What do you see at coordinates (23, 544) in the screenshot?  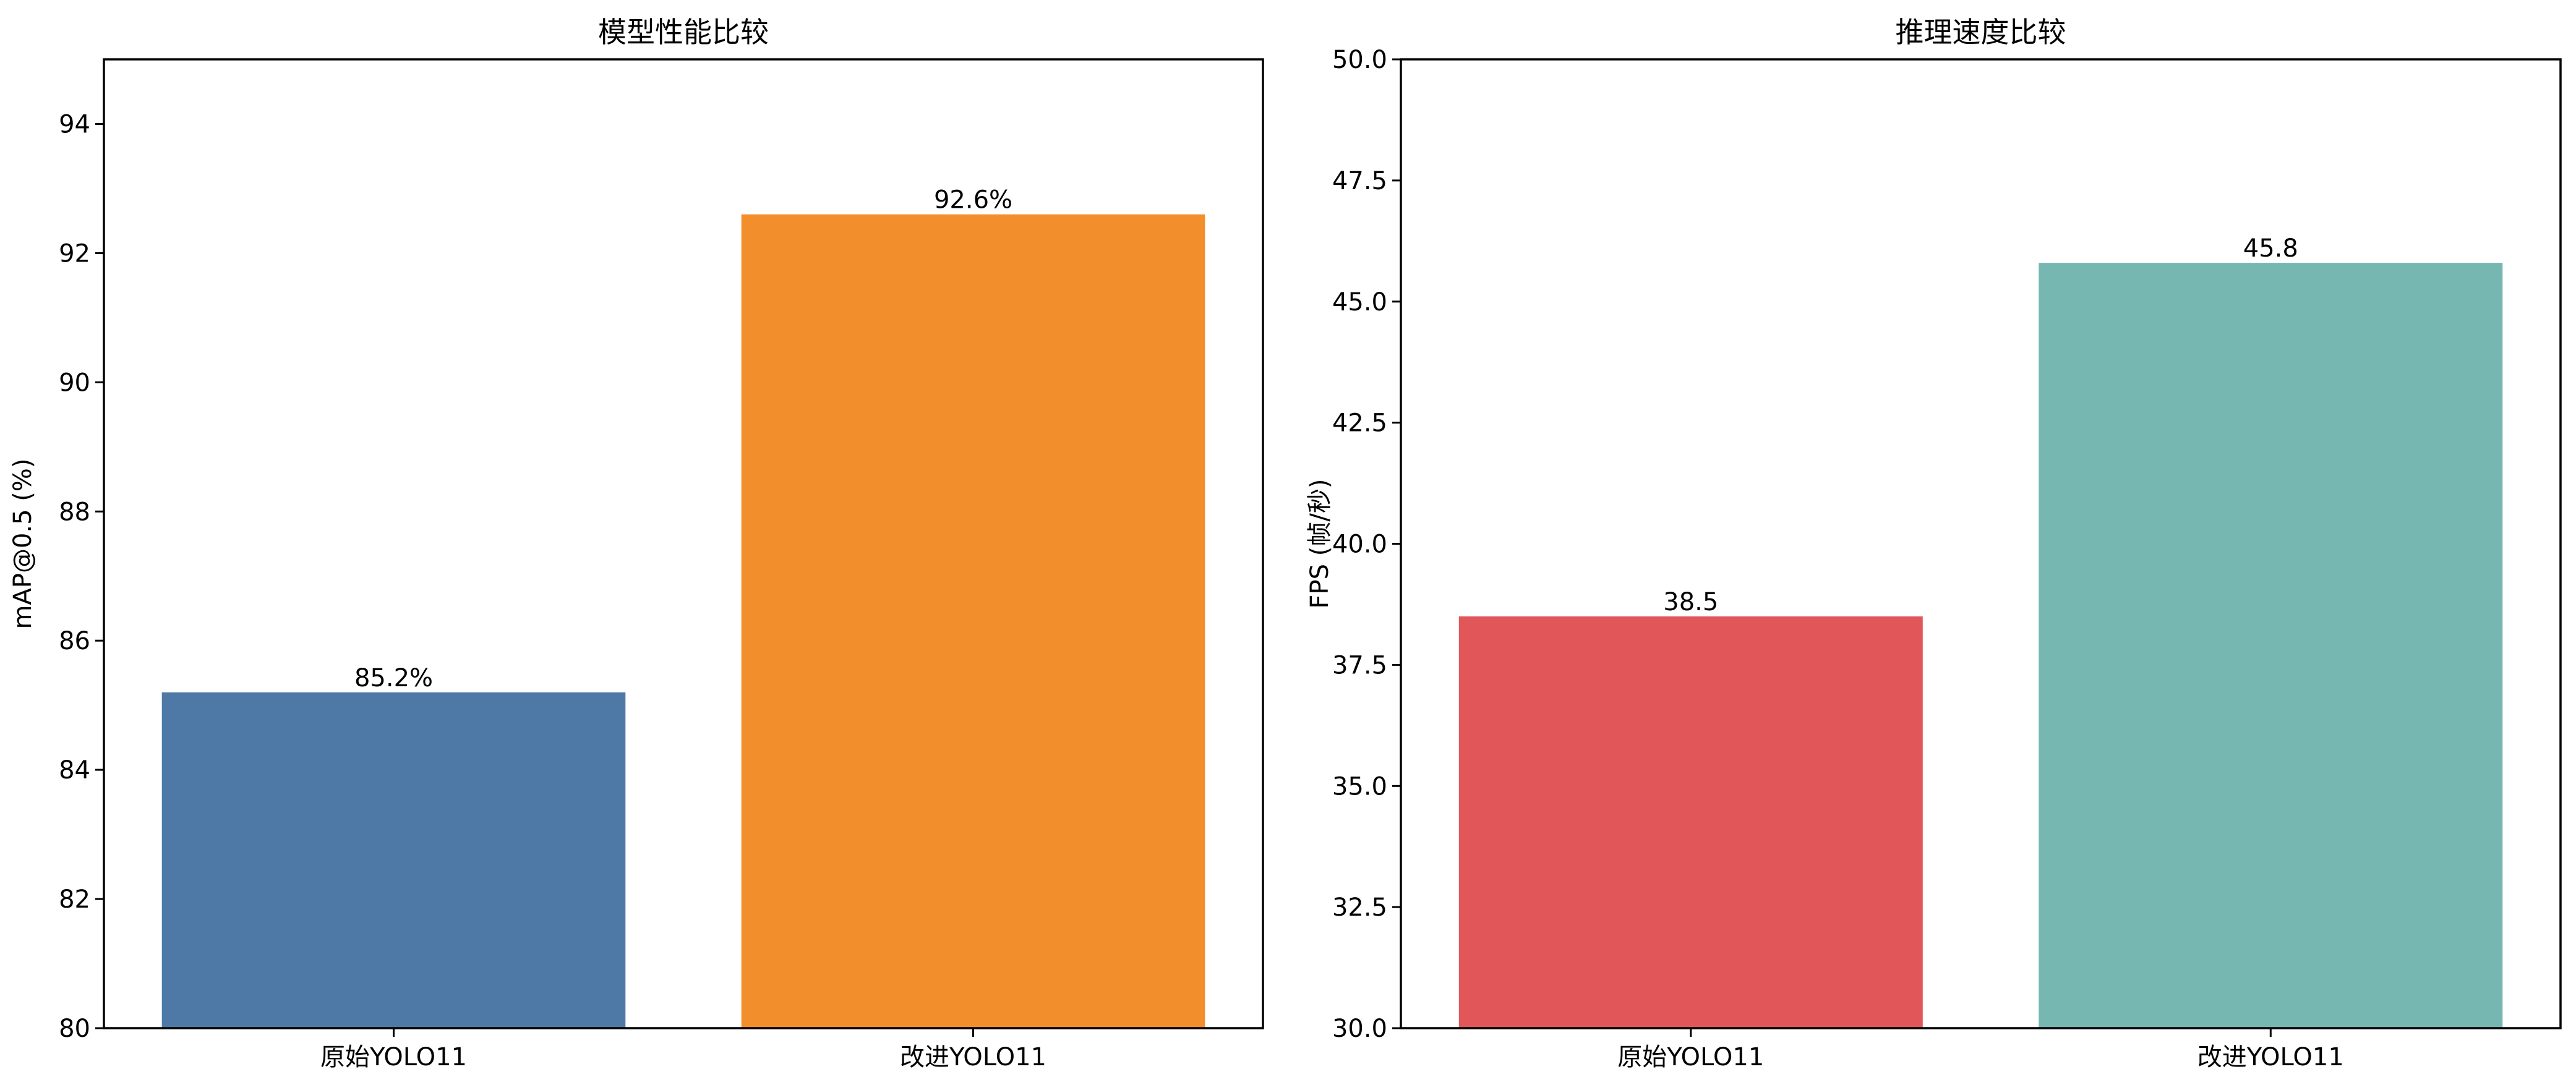 I see `y-axis-label: mAP@0.5 (%)` at bounding box center [23, 544].